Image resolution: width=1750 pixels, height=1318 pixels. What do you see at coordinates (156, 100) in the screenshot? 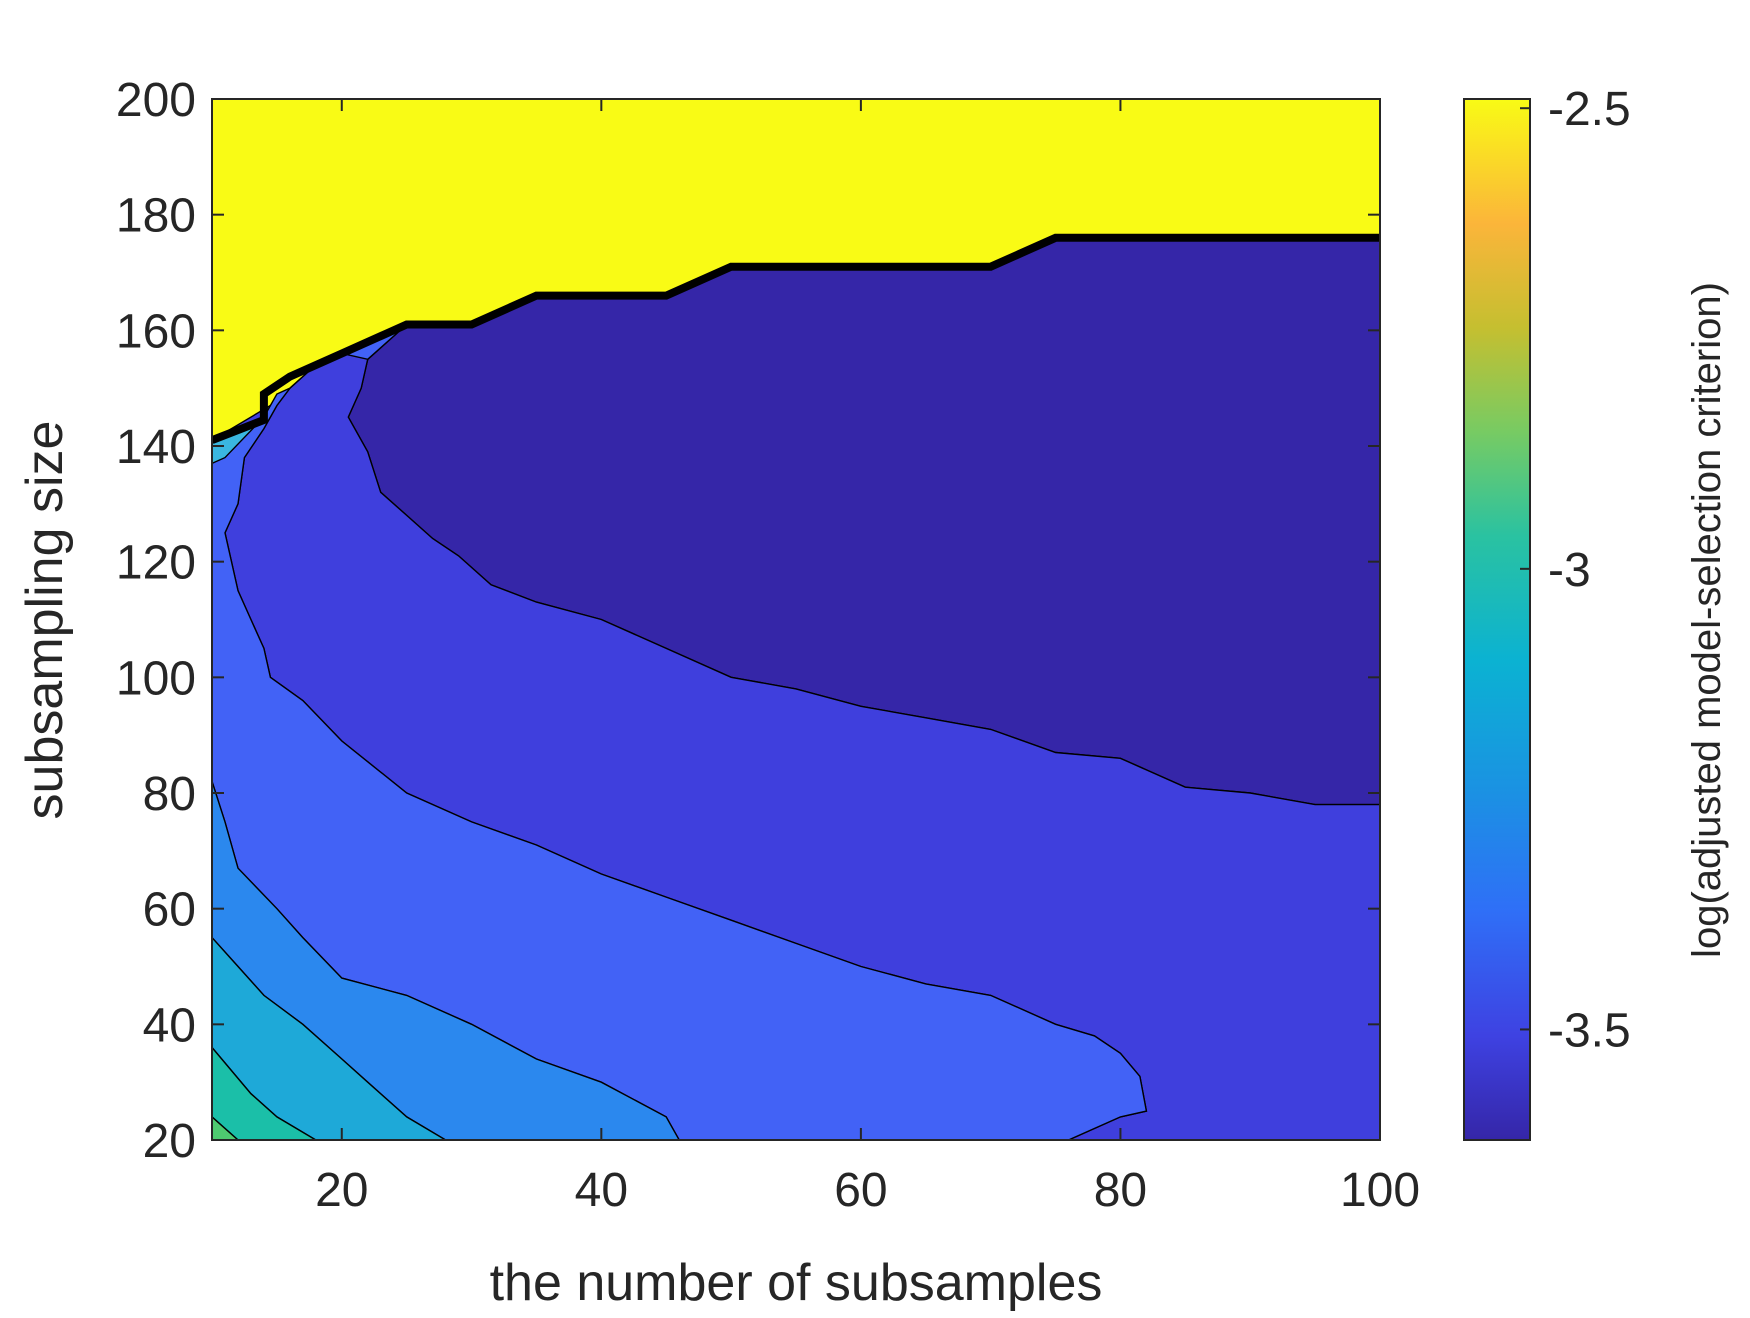
I see `y-tick-label: 200` at bounding box center [156, 100].